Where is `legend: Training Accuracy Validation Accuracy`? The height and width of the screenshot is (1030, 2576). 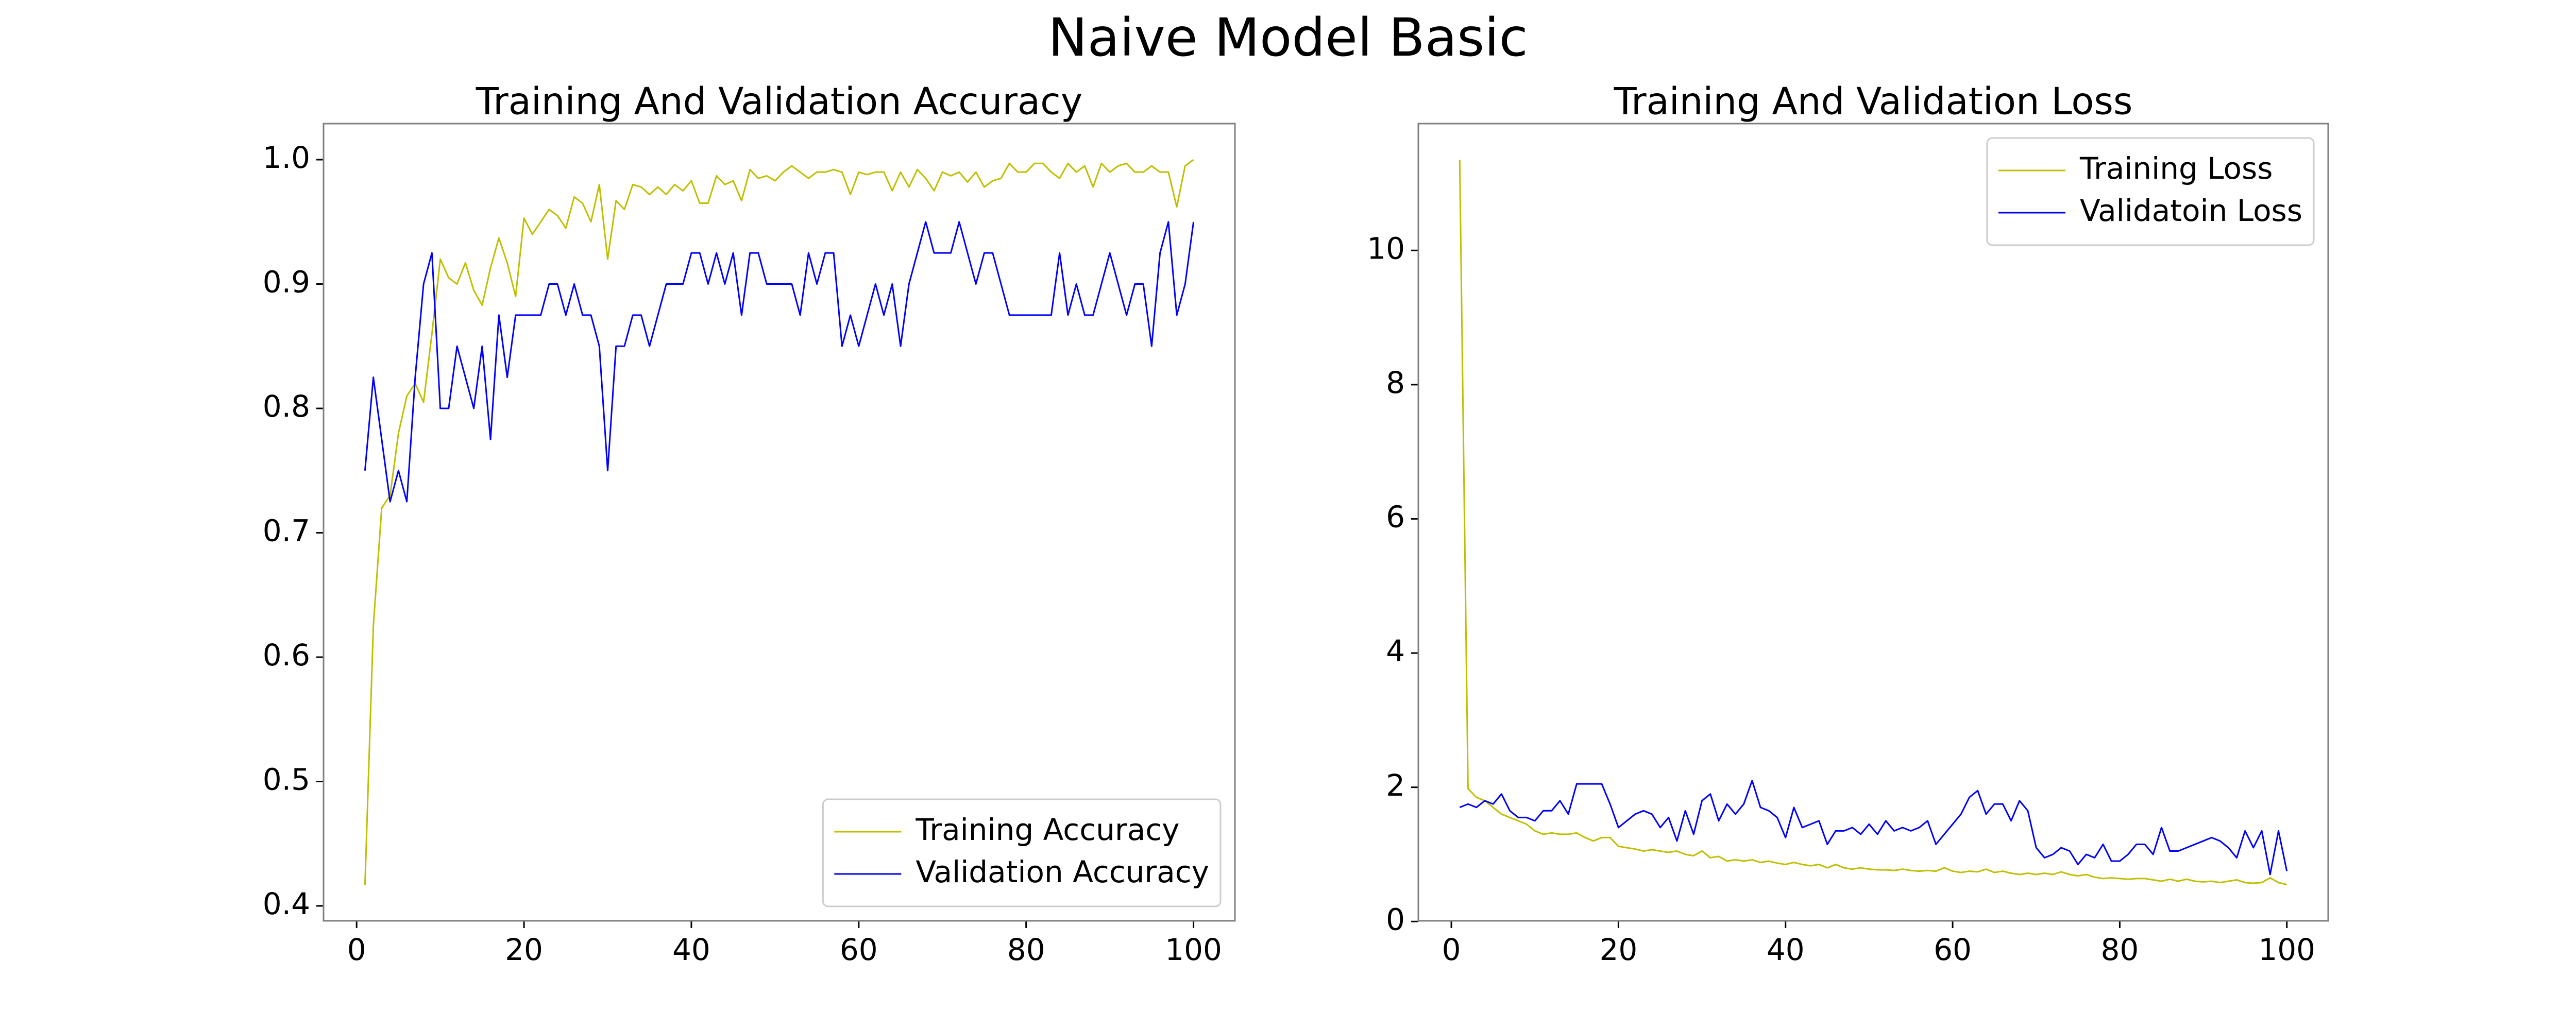 legend: Training Accuracy Validation Accuracy is located at coordinates (1022, 853).